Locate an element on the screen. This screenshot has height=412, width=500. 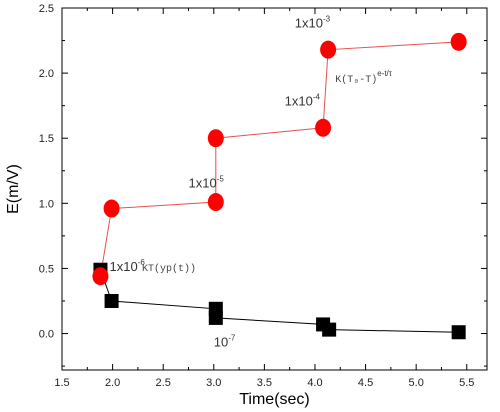
y-tick-label: 0.5 is located at coordinates (46, 269).